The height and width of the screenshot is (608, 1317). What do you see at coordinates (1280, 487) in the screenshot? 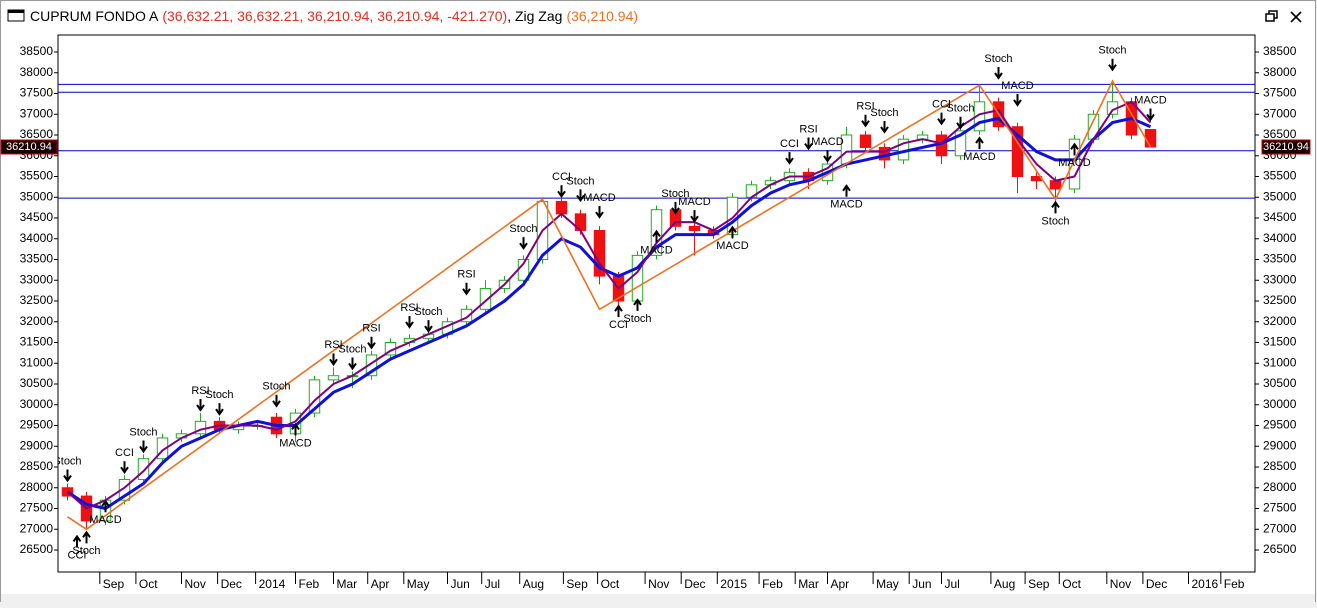
I see `y-tick-label: 28000` at bounding box center [1280, 487].